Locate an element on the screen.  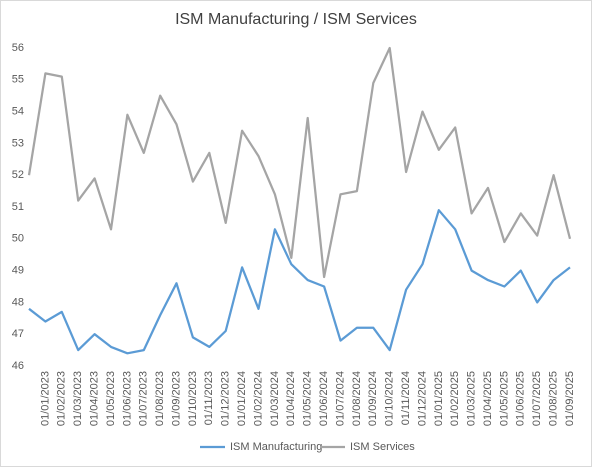
y-tick-label: 48 is located at coordinates (18, 302).